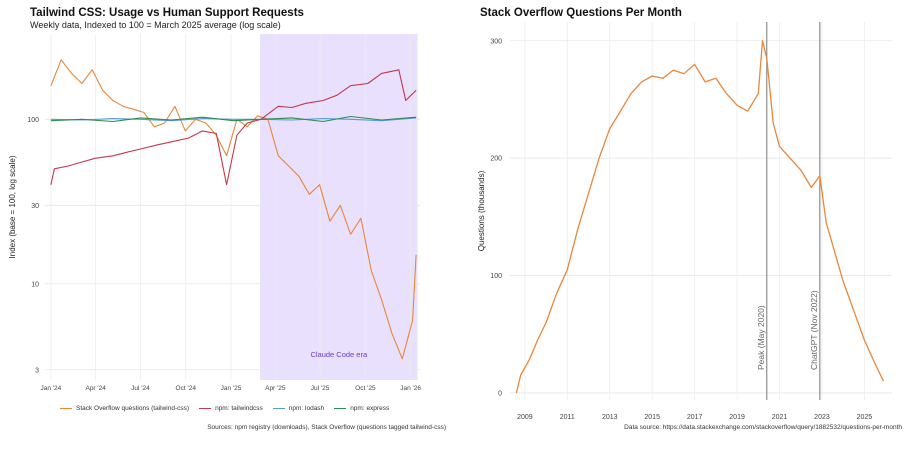 This screenshot has width=912, height=452. What do you see at coordinates (652, 417) in the screenshot?
I see `x-tick-label: 2015` at bounding box center [652, 417].